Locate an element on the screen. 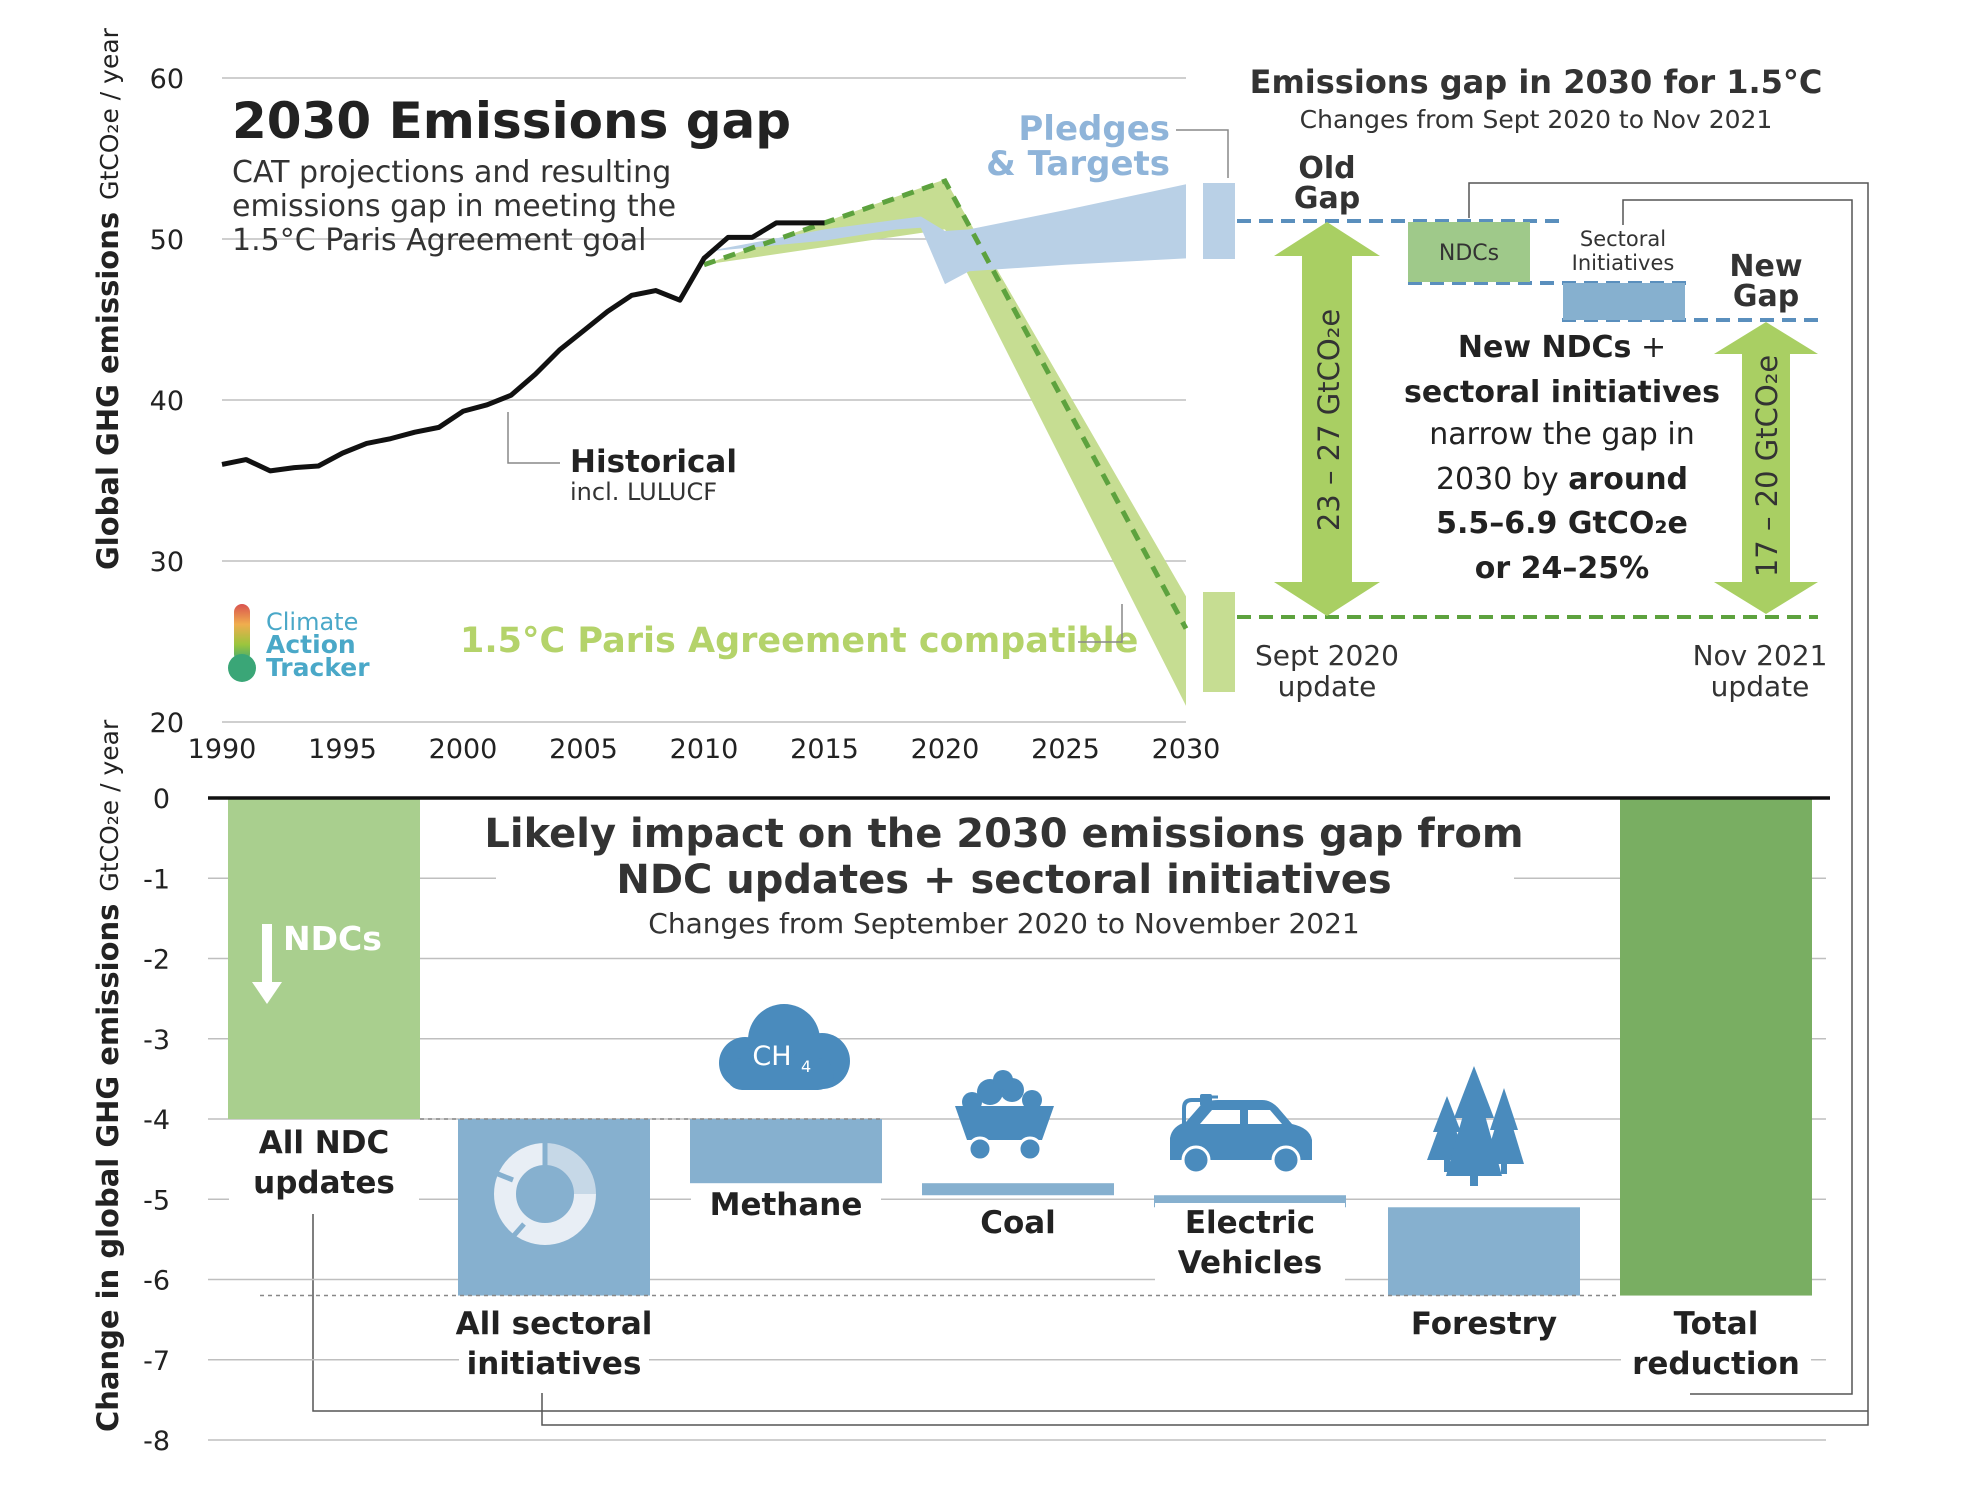 Image resolution: width=1970 pixels, height=1500 pixels. sectoral-label-1: Sectoral is located at coordinates (1623, 239).